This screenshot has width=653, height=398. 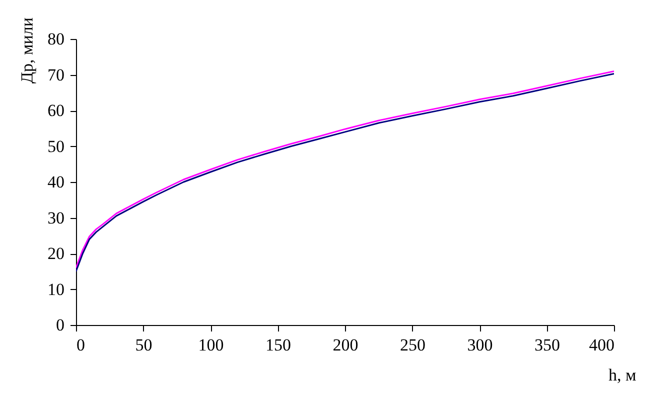 What do you see at coordinates (56, 218) in the screenshot?
I see `y-tick-label: 30` at bounding box center [56, 218].